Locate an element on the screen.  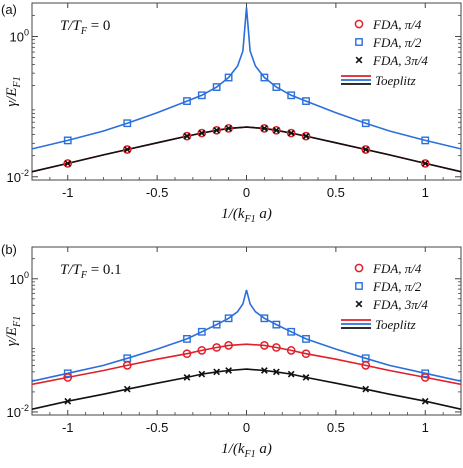
series-x is located at coordinates (246, 386).